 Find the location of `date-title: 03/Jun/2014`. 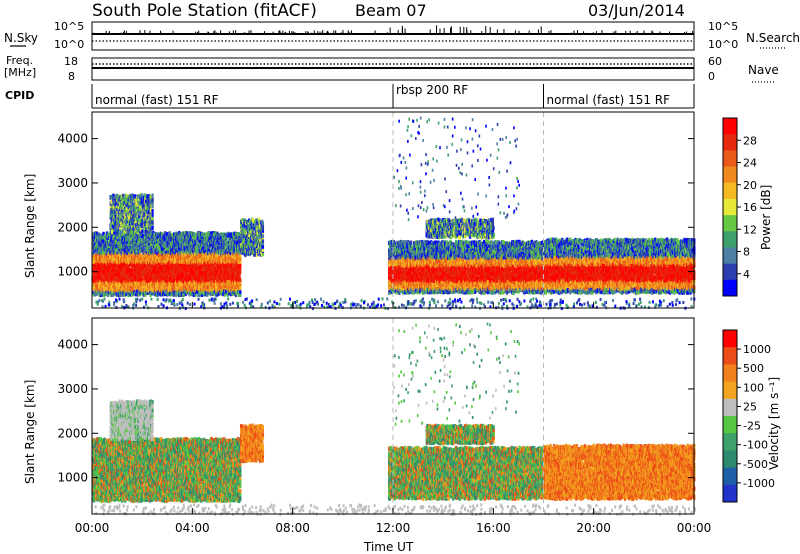

date-title: 03/Jun/2014 is located at coordinates (636, 10).